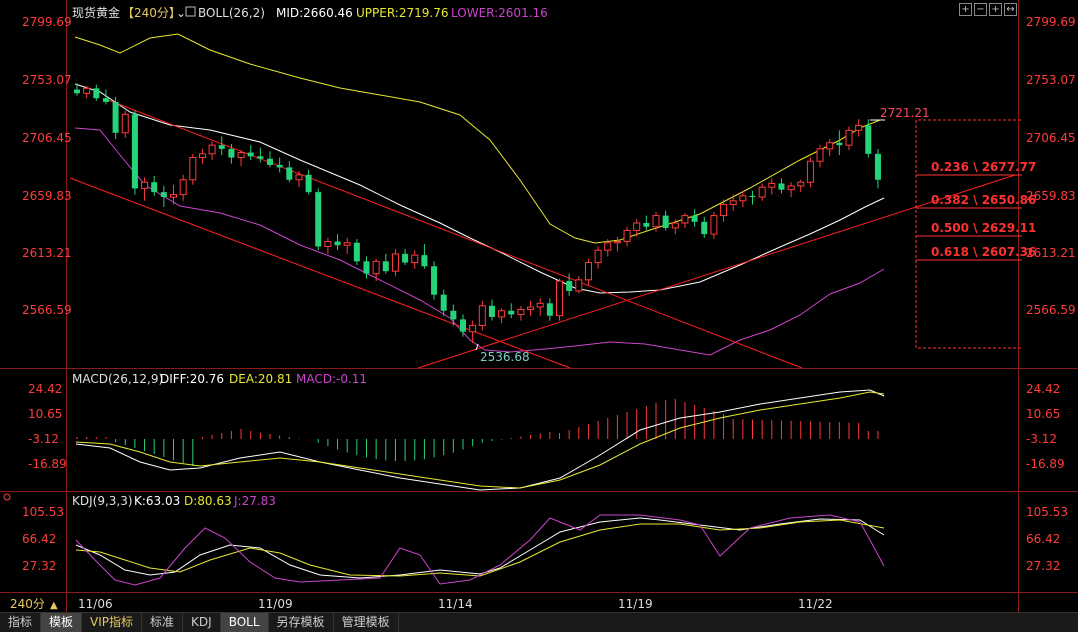  I want to click on kdj-marker-icon, so click(7, 497).